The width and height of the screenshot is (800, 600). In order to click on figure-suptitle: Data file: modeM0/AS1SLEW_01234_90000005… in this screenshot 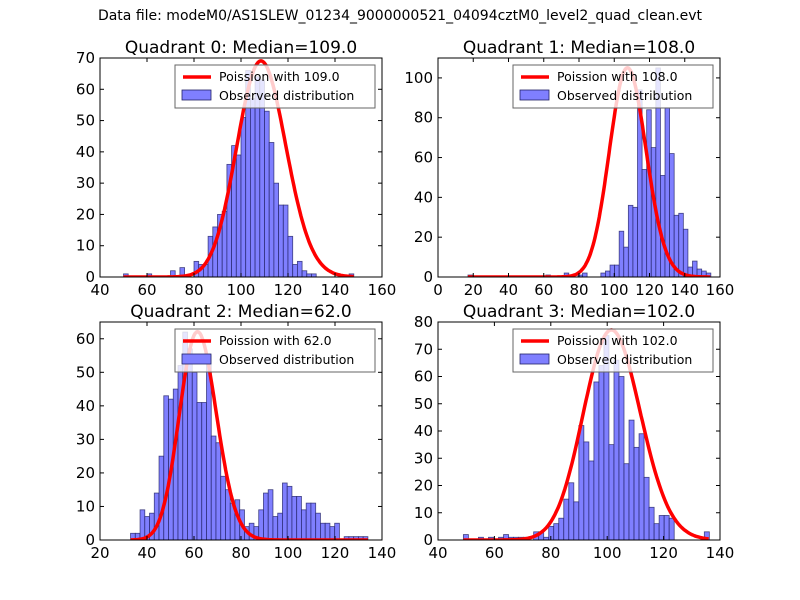, I will do `click(400, 16)`.